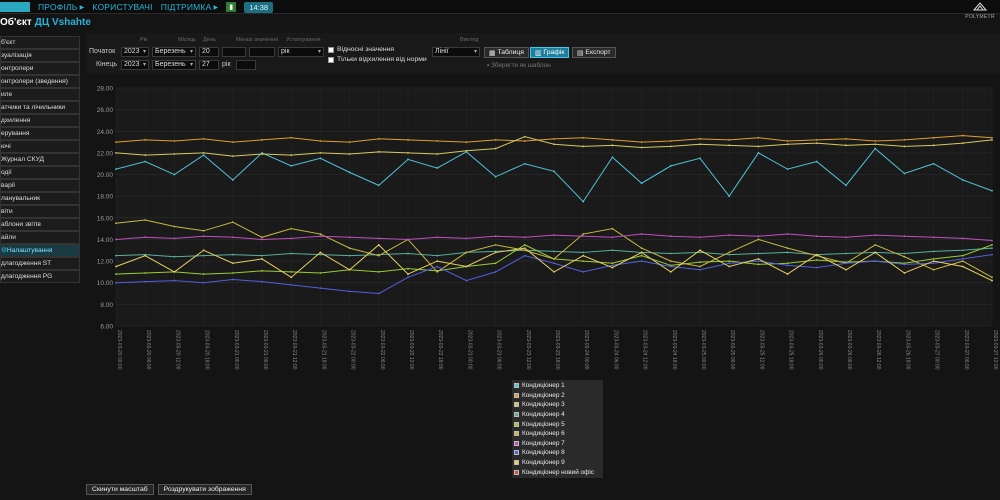 Image resolution: width=1000 pixels, height=500 pixels. What do you see at coordinates (550, 52) in the screenshot?
I see `chart-button: ▥ Графік` at bounding box center [550, 52].